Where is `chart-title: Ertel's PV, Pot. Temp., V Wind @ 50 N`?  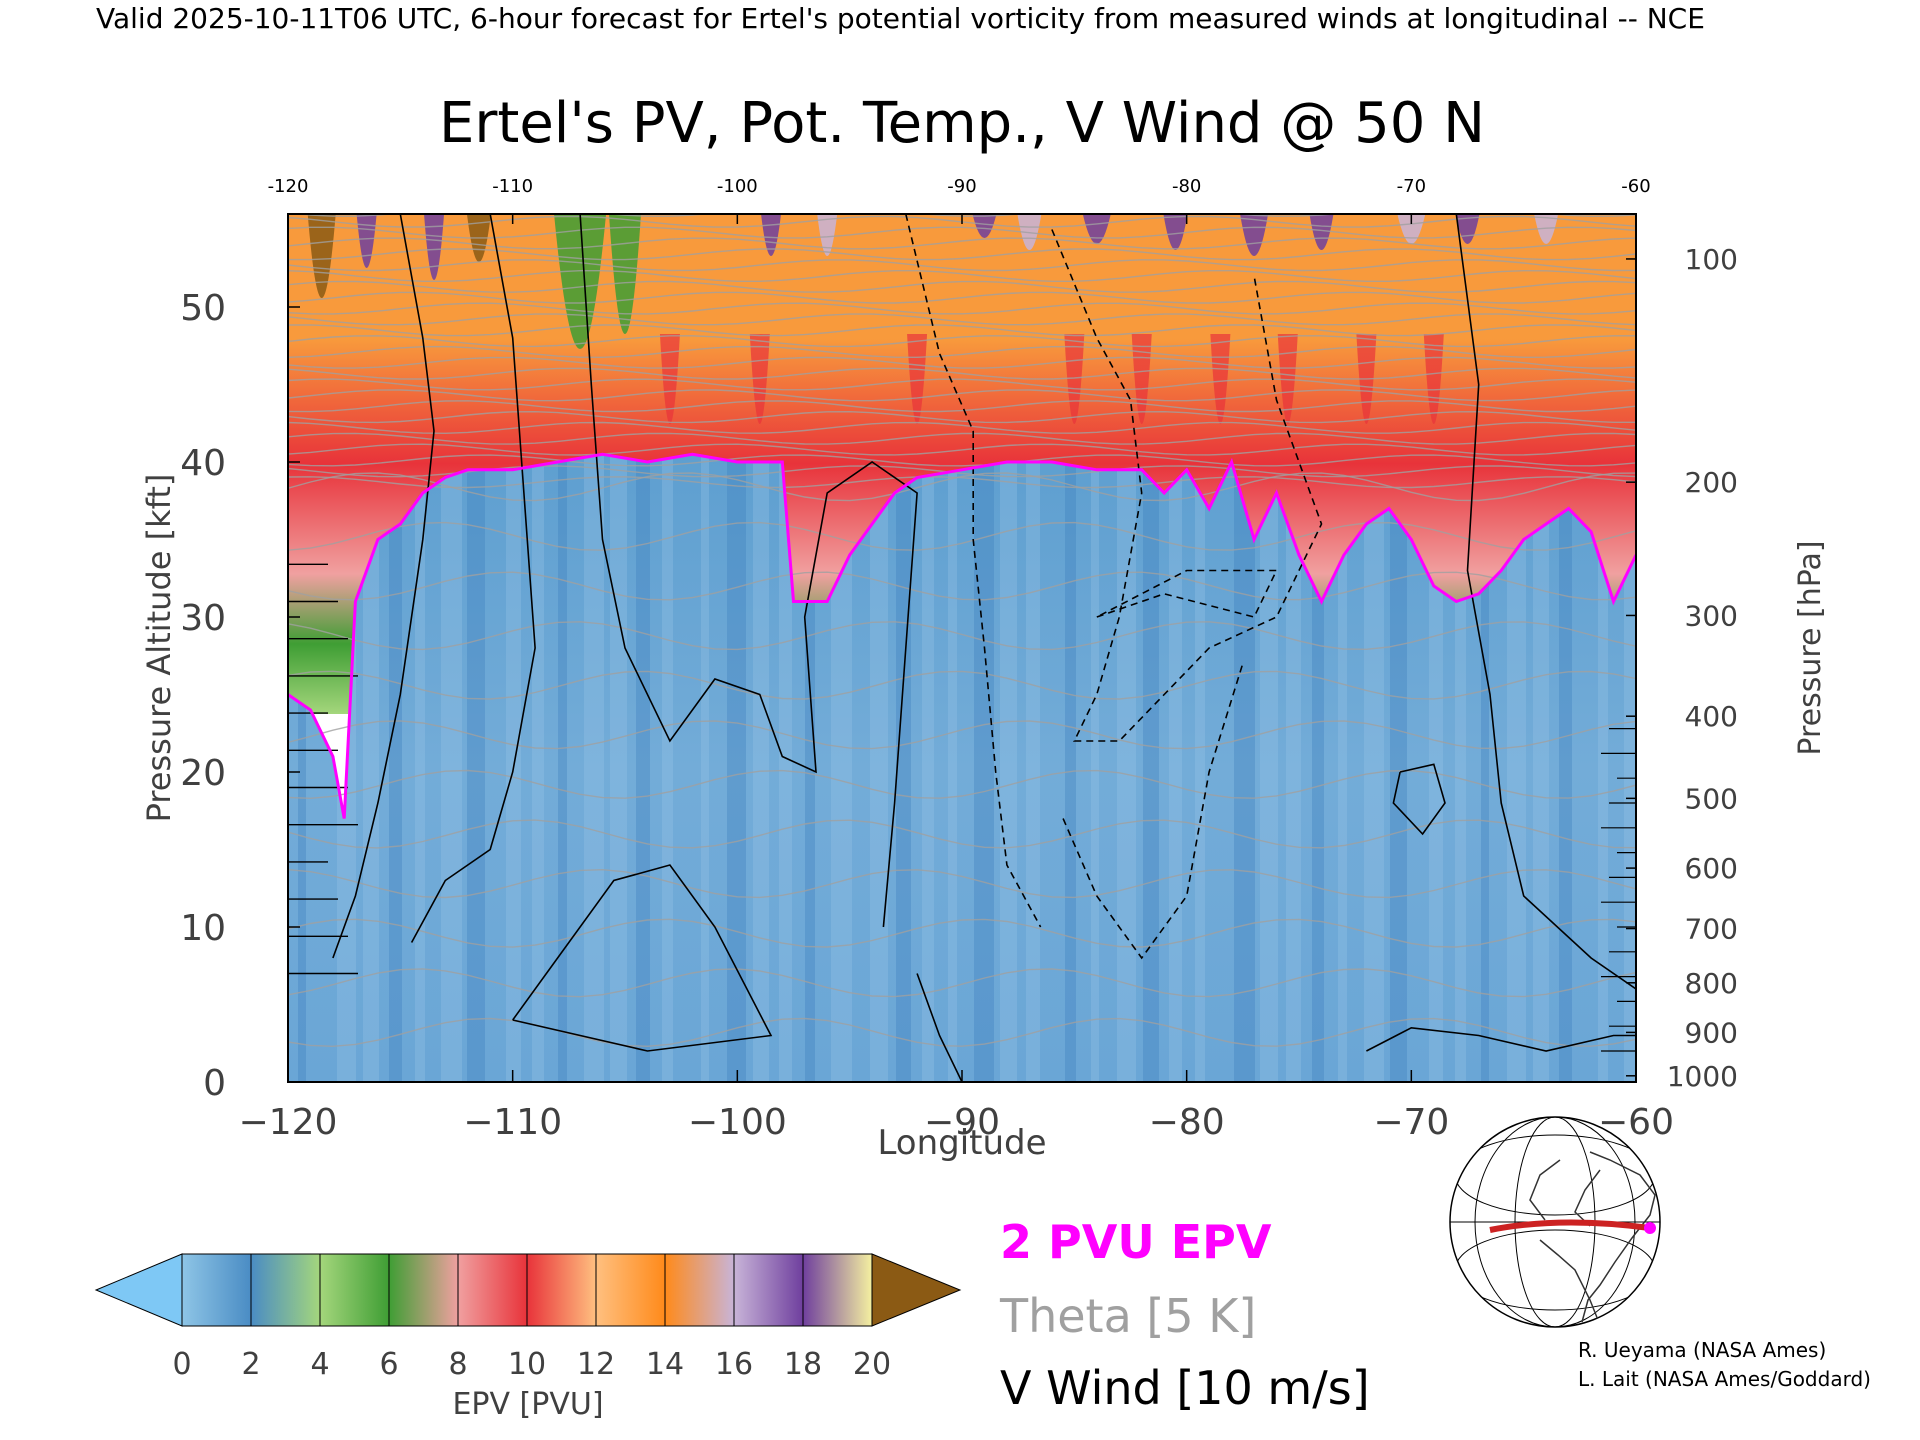
chart-title: Ertel's PV, Pot. Temp., V Wind @ 50 N is located at coordinates (962, 123).